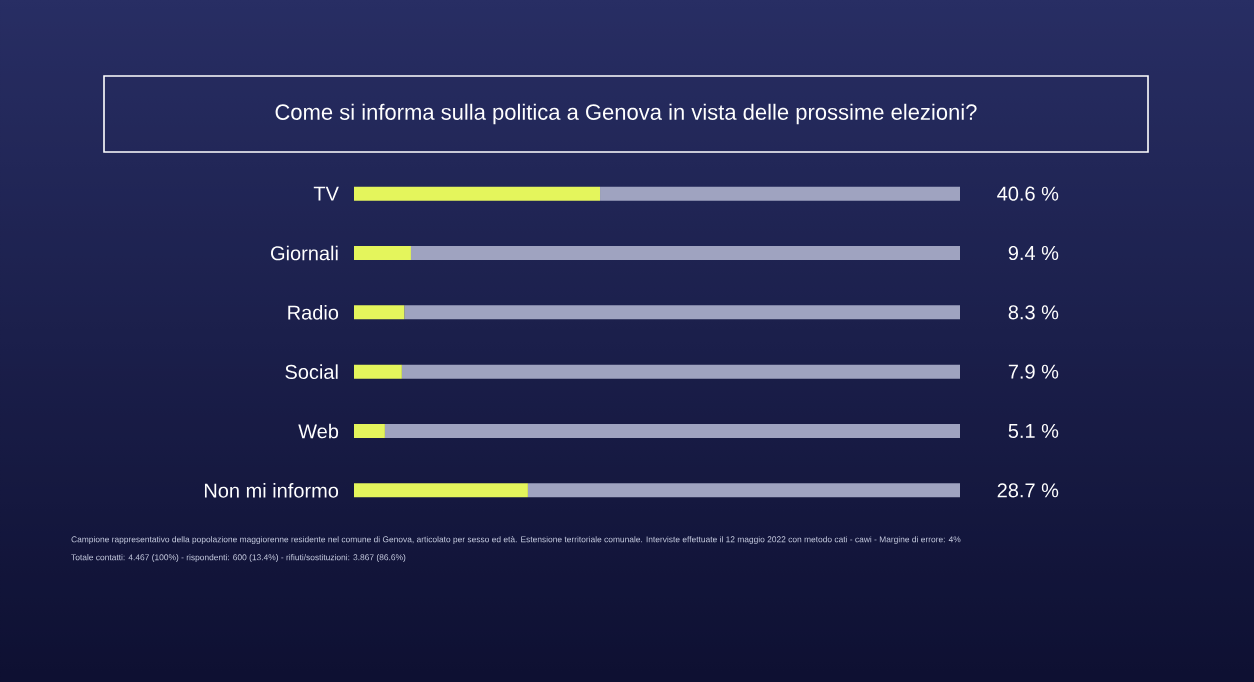 The image size is (1254, 682). I want to click on y-tick-label: Web, so click(318, 431).